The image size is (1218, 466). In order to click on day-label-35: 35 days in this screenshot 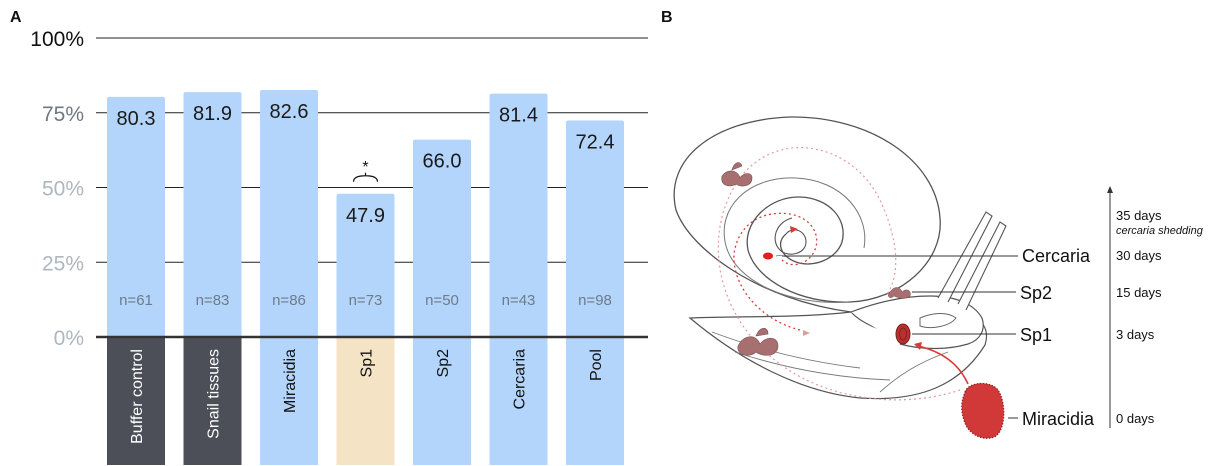, I will do `click(1139, 215)`.